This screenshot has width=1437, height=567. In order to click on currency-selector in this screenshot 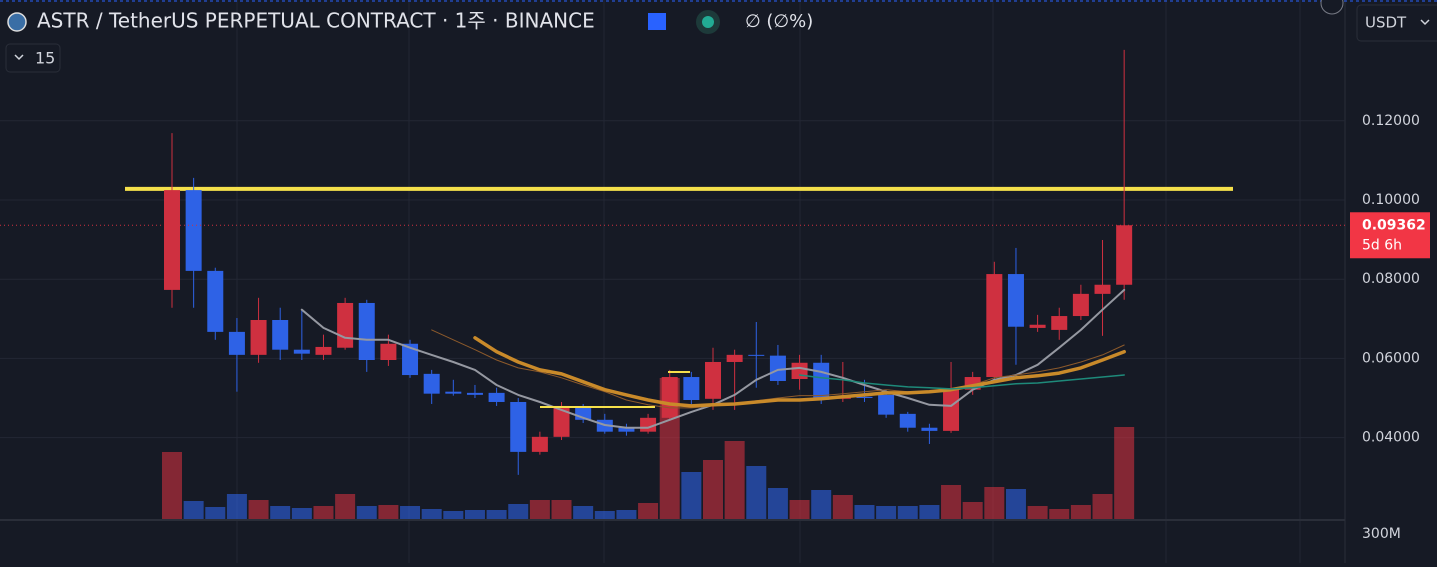, I will do `click(1396, 23)`.